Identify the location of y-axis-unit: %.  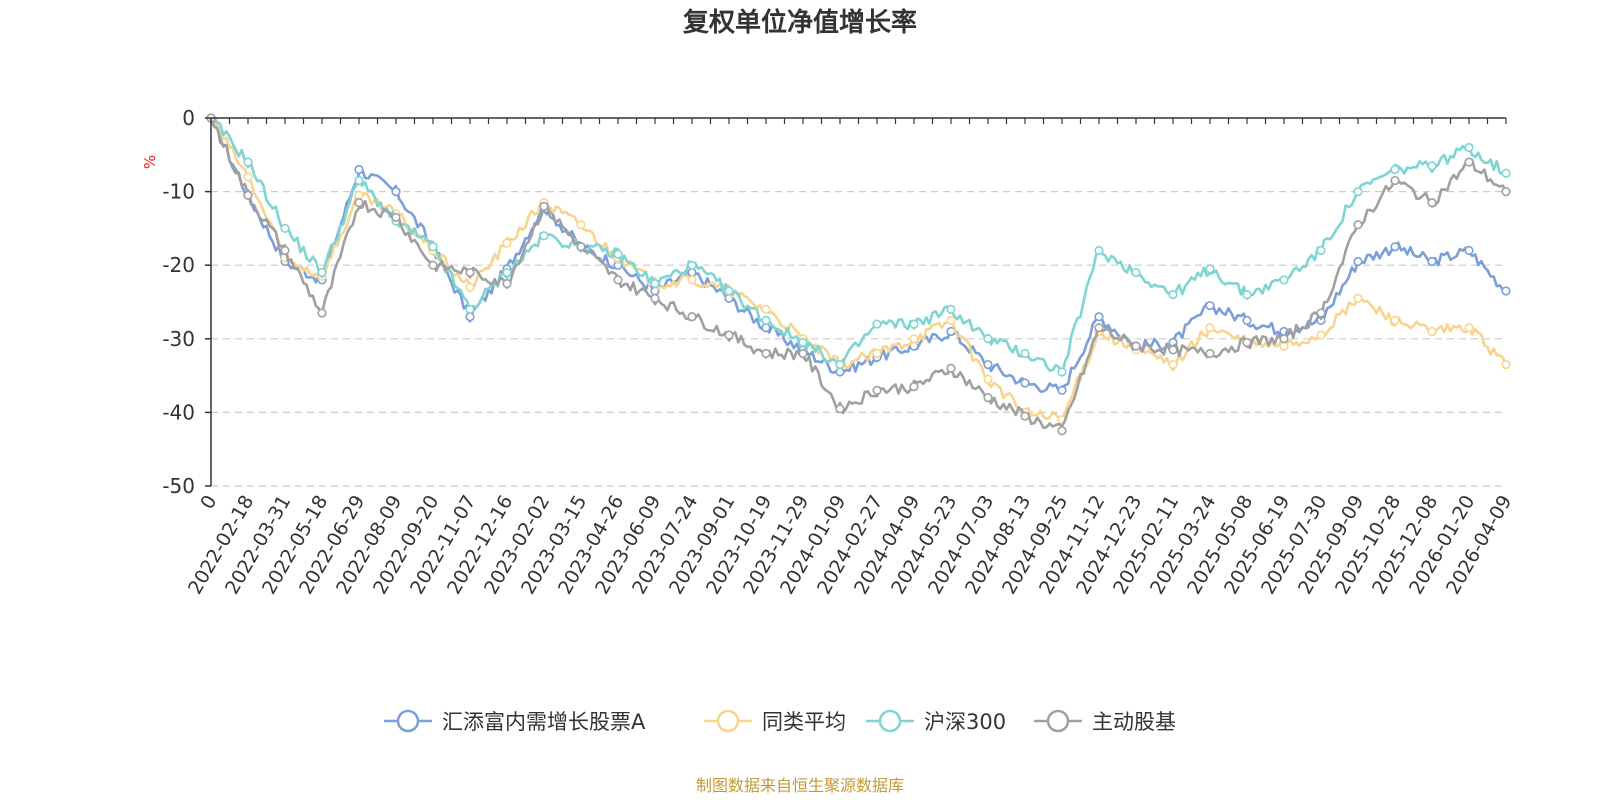
(150, 162).